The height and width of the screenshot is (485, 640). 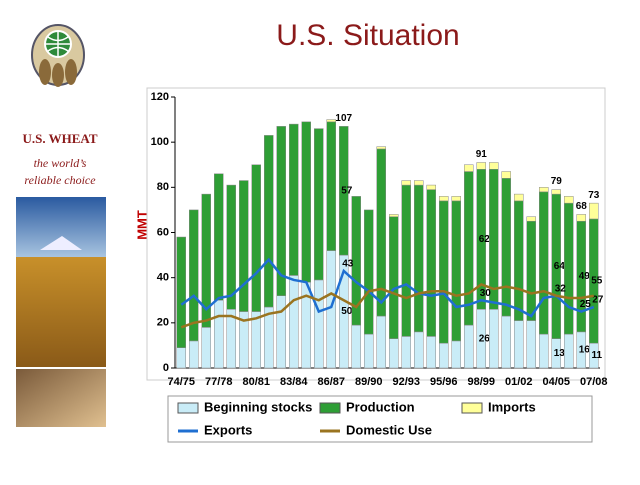 I want to click on x-tick-label: 74/75, so click(x=181, y=382).